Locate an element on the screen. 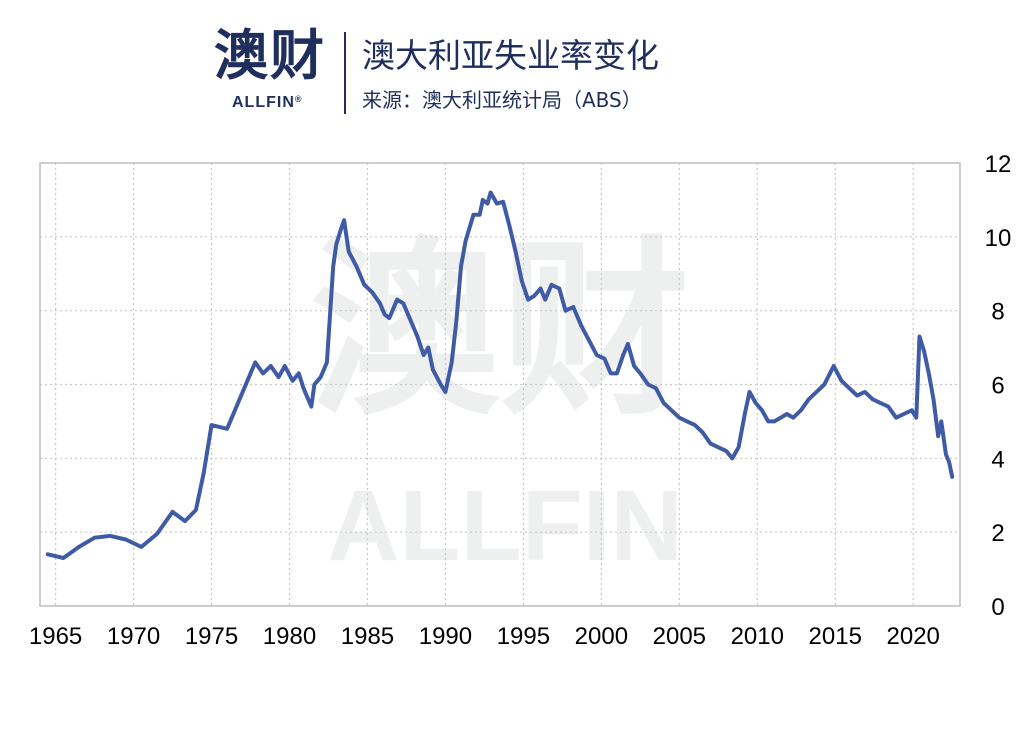 Image resolution: width=1033 pixels, height=734 pixels. allfin-logo-english: ALLFIN® is located at coordinates (267, 103).